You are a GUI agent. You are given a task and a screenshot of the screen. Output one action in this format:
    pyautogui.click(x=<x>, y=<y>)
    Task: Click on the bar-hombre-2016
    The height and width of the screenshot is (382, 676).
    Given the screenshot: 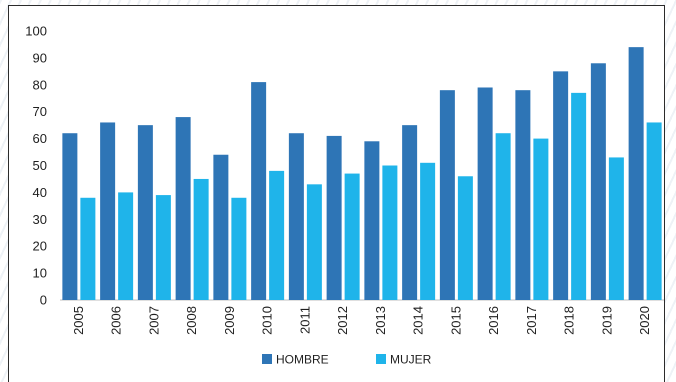 What is the action you would take?
    pyautogui.click(x=485, y=194)
    